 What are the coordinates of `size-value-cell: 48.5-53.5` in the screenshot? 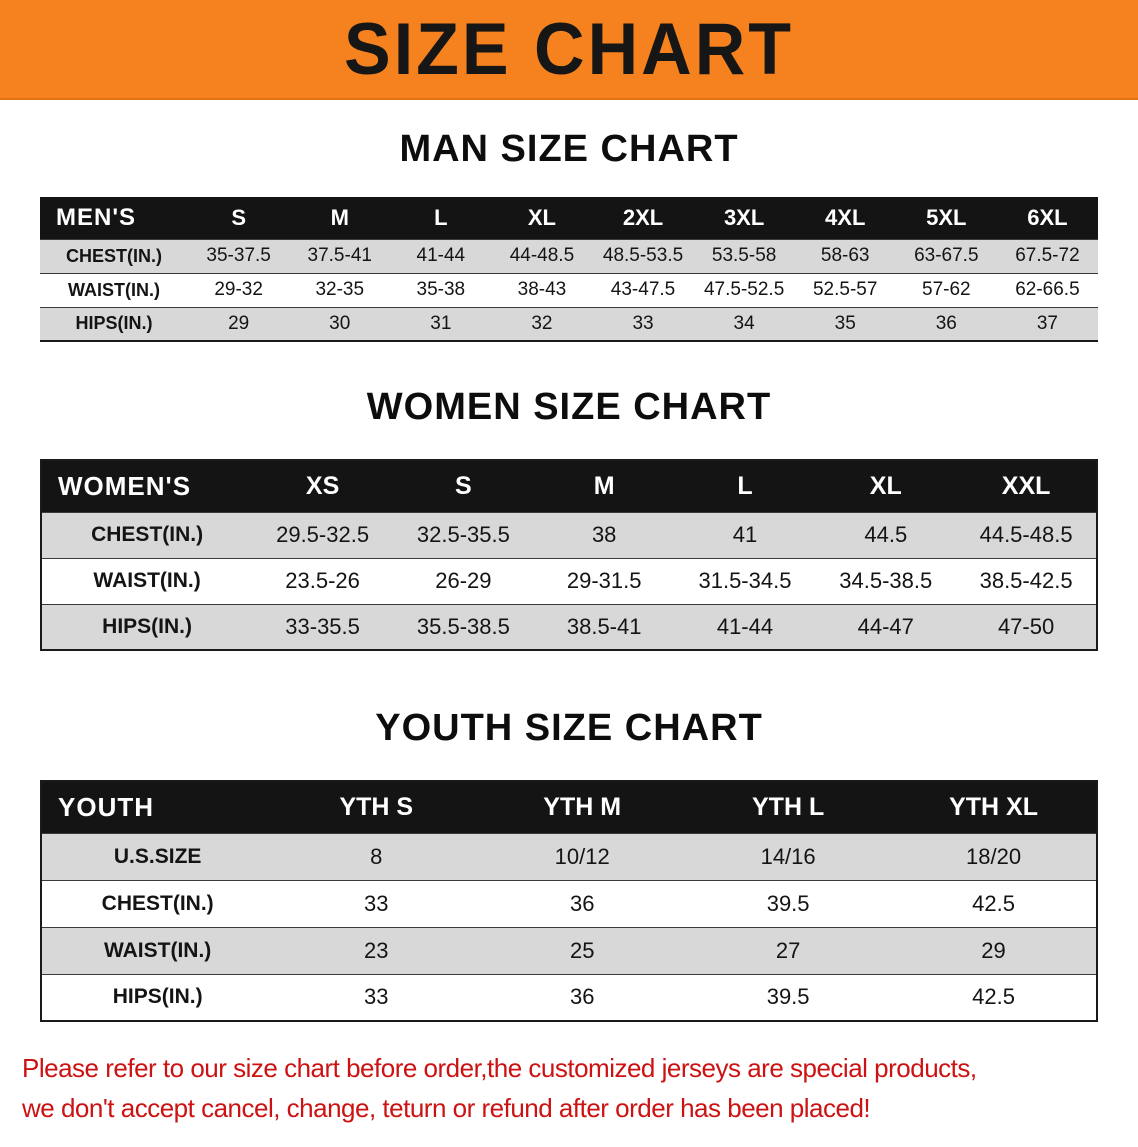 It's located at (643, 255).